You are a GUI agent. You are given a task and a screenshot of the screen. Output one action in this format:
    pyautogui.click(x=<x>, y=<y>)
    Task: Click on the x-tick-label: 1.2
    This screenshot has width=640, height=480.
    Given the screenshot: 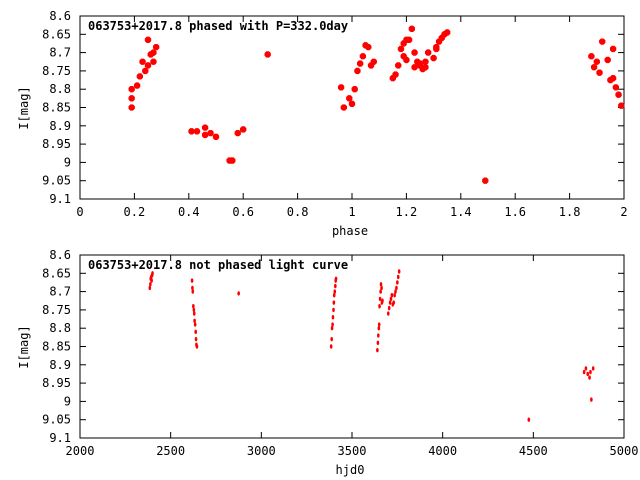 What is the action you would take?
    pyautogui.click(x=407, y=212)
    